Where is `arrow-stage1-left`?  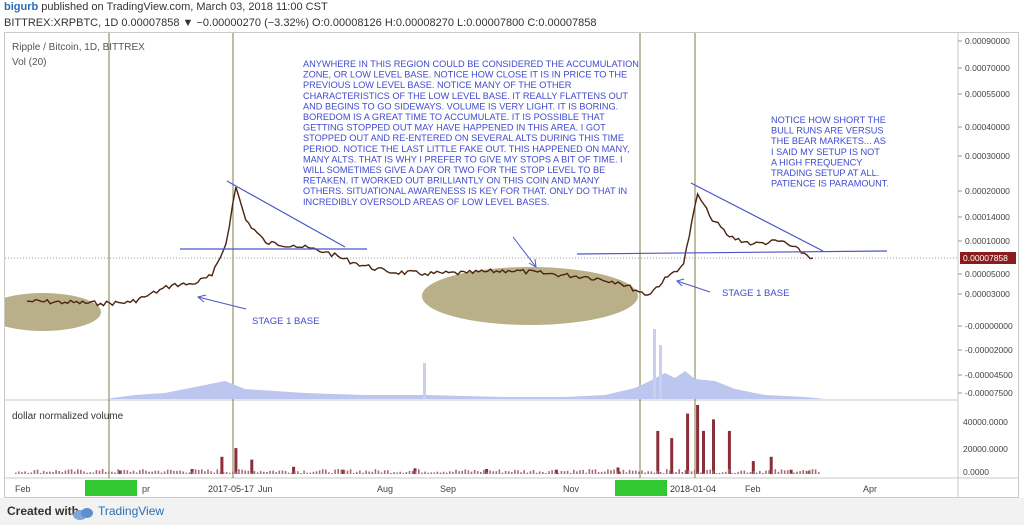
arrow-stage1-left is located at coordinates (221, 302).